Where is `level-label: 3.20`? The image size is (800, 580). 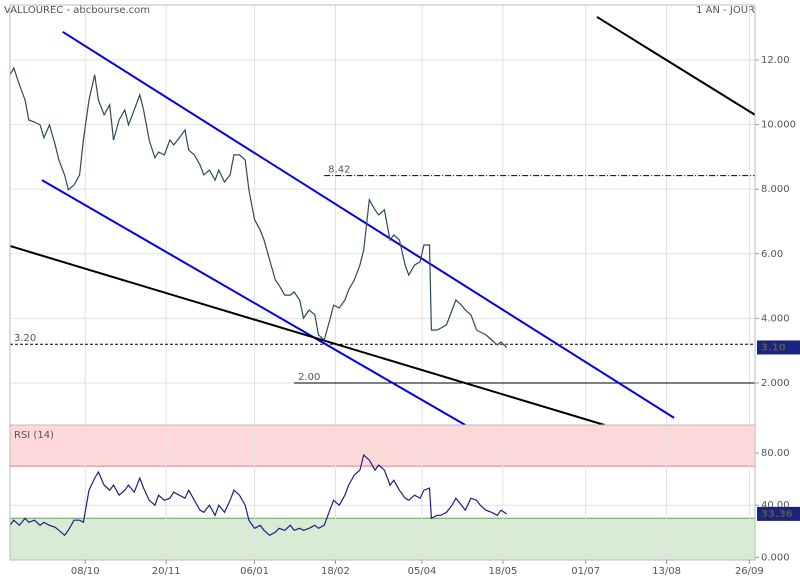 level-label: 3.20 is located at coordinates (25, 338).